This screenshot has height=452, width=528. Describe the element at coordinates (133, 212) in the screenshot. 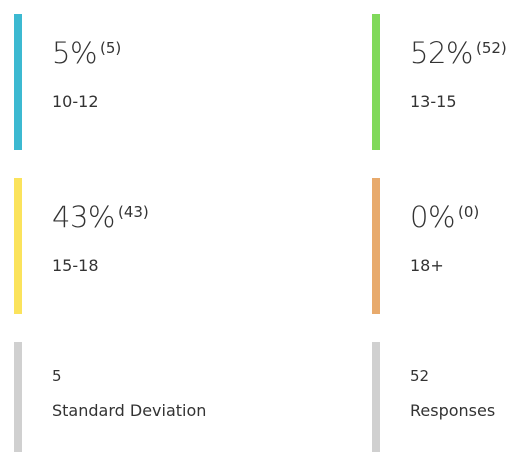

I see `count: (43)` at that location.